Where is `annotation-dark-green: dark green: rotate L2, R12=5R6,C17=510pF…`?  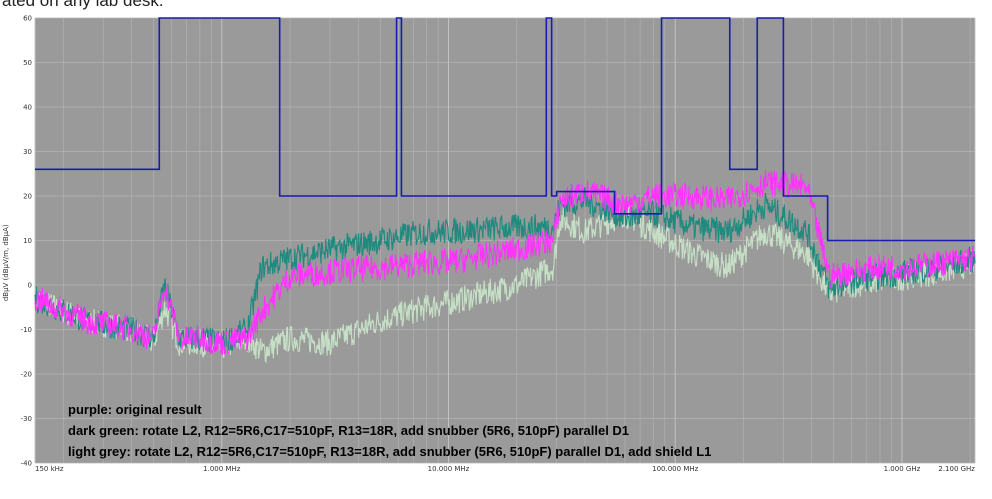 annotation-dark-green: dark green: rotate L2, R12=5R6,C17=510pF… is located at coordinates (348, 430).